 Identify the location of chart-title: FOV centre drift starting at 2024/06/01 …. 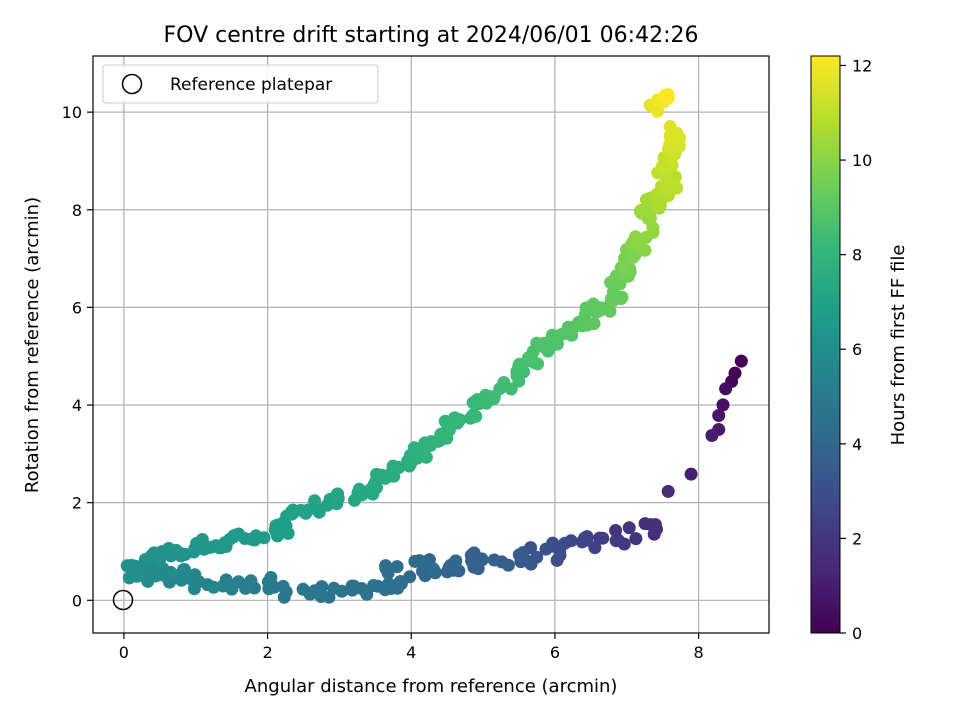
(431, 35).